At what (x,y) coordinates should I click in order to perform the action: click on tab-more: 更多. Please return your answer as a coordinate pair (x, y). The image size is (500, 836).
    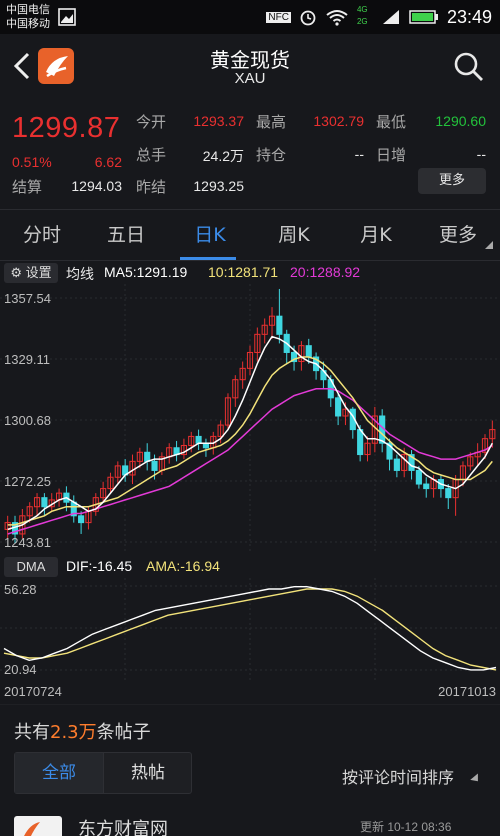
    Looking at the image, I should click on (457, 235).